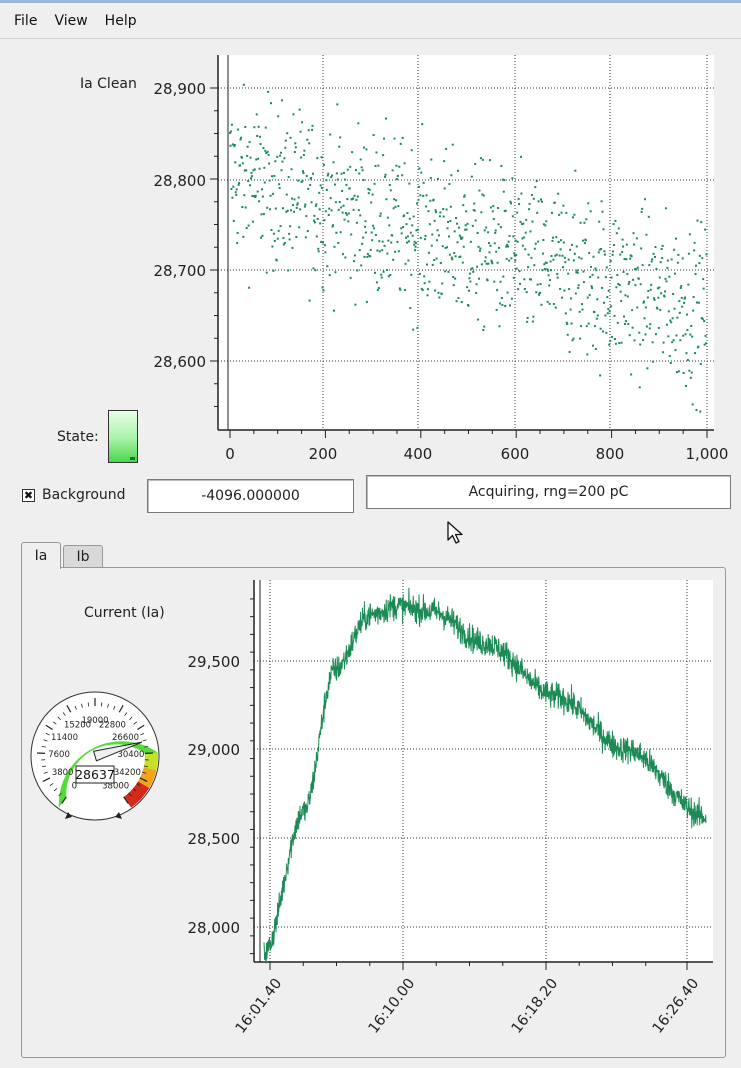 This screenshot has height=1068, width=741. Describe the element at coordinates (26, 20) in the screenshot. I see `menu-file: File` at that location.